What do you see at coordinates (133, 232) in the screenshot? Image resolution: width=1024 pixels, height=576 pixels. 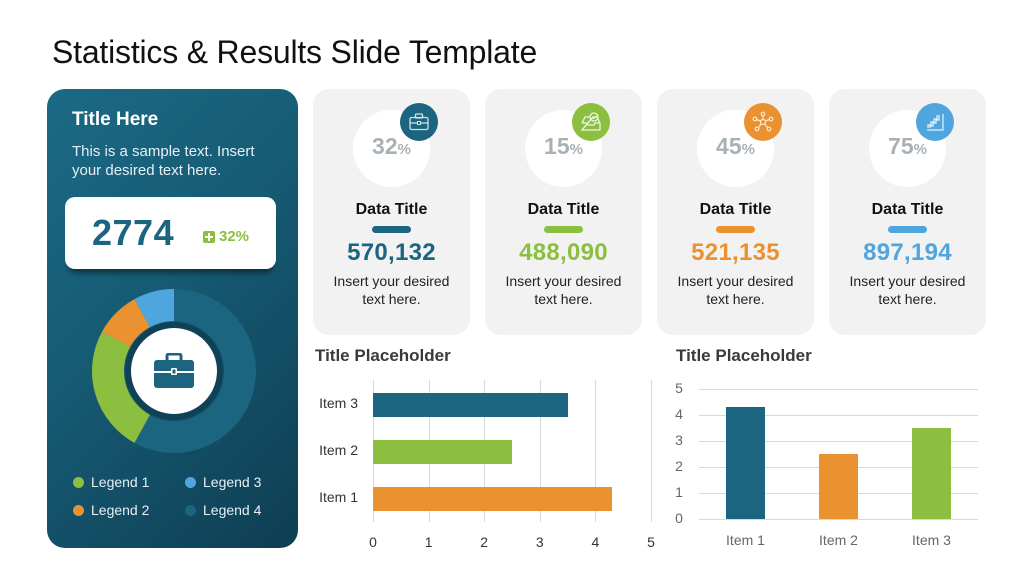 I see `kpi-value: 2774` at bounding box center [133, 232].